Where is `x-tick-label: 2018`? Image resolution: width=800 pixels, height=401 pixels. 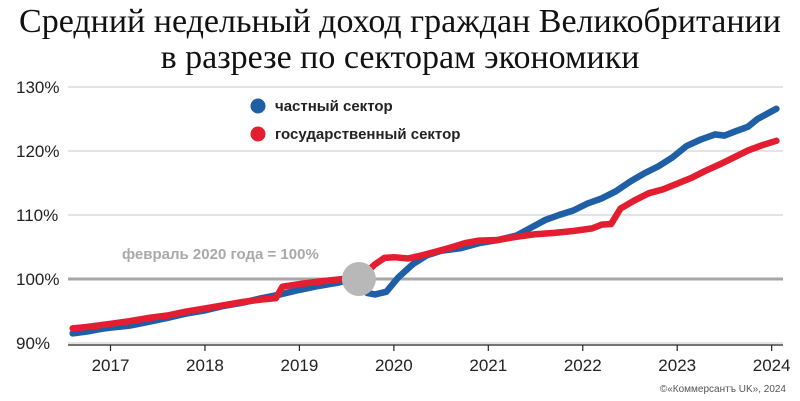
x-tick-label: 2018 is located at coordinates (205, 365).